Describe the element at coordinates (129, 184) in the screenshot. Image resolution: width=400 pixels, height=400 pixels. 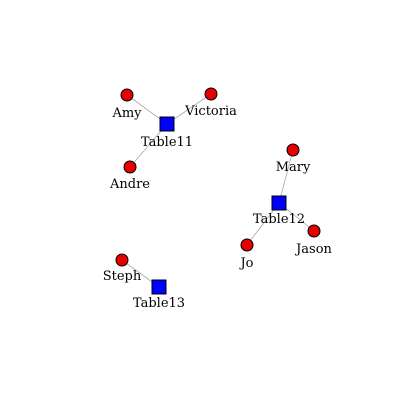
I see `node-label-andre: Andre` at that location.